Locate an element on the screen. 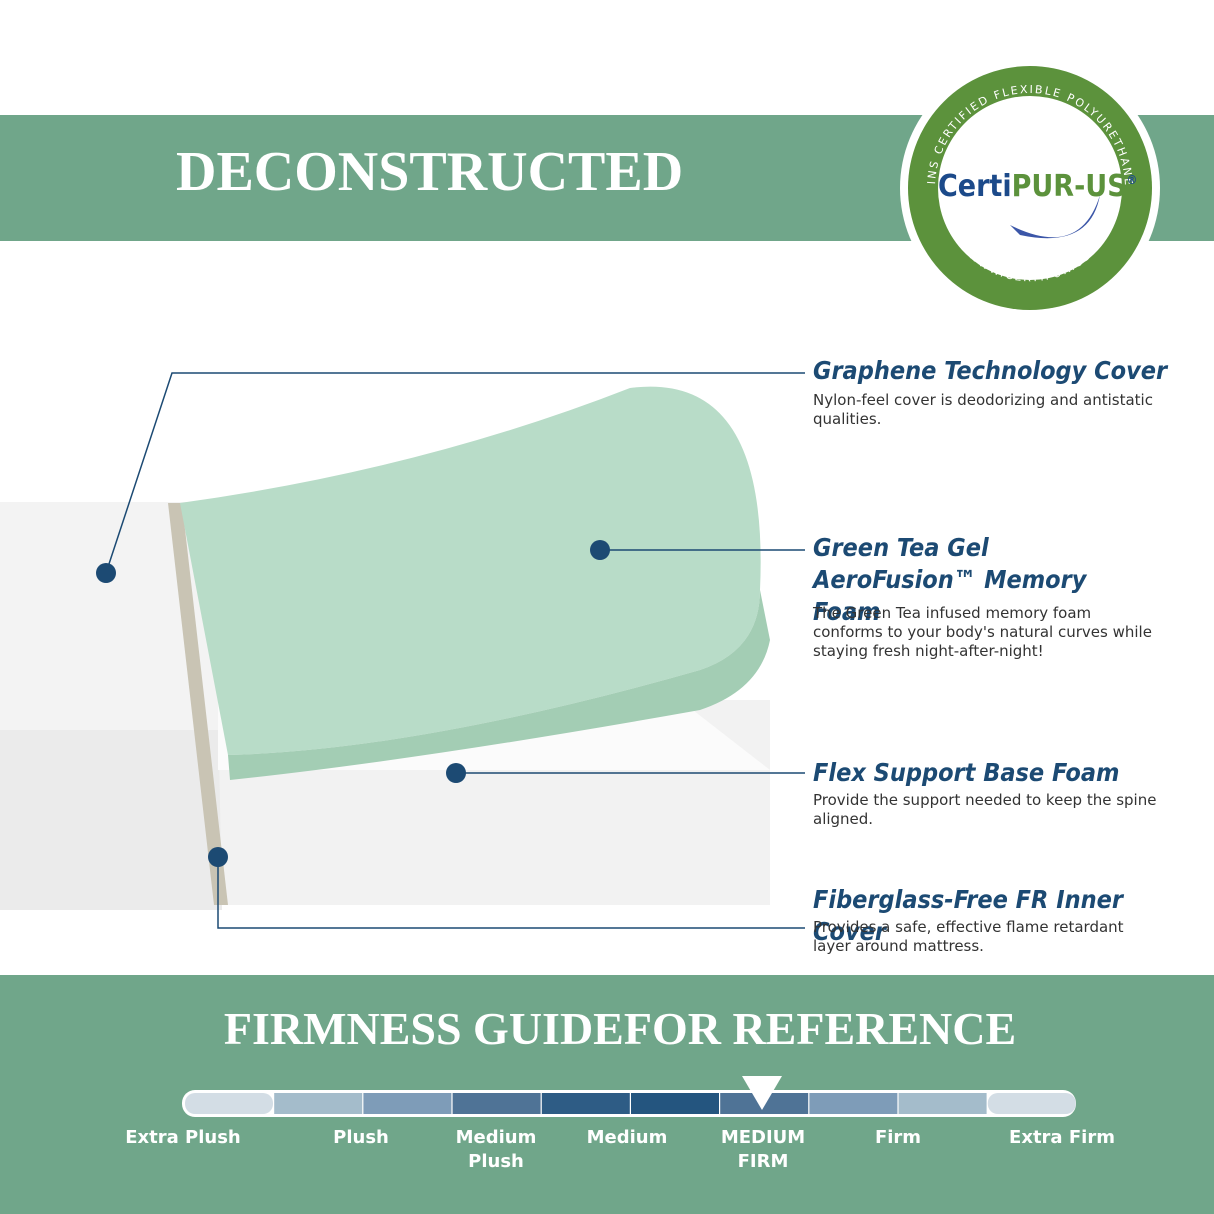  firmness-label: Extra Plush is located at coordinates (183, 1138).